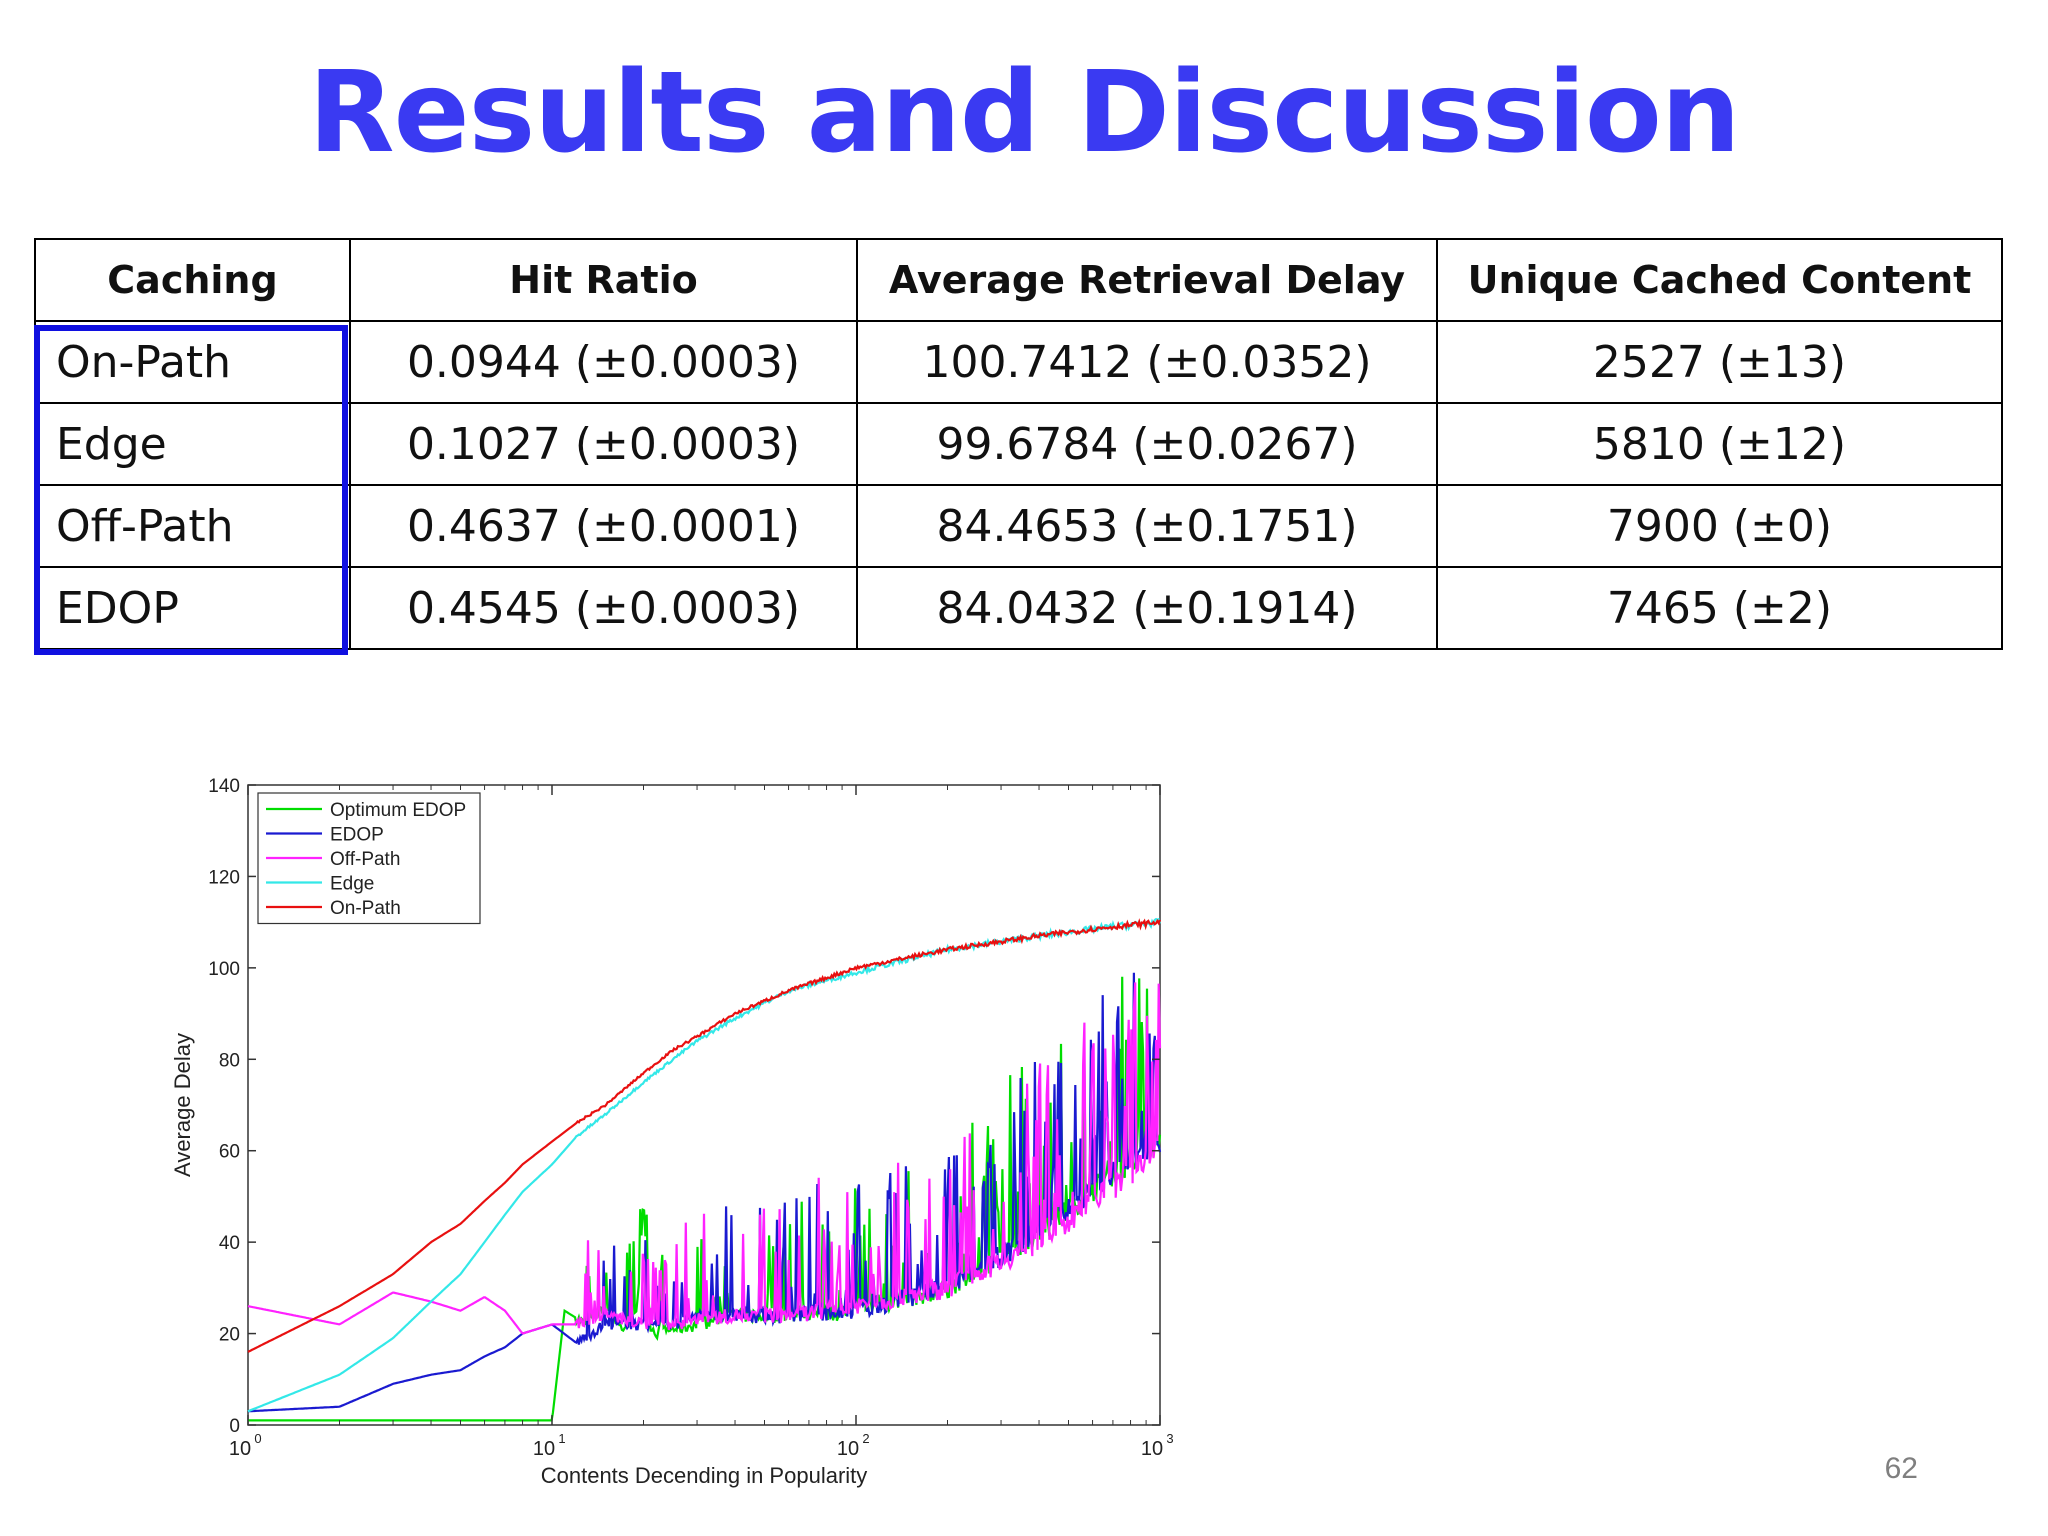  I want to click on y-tick-label: 120, so click(224, 877).